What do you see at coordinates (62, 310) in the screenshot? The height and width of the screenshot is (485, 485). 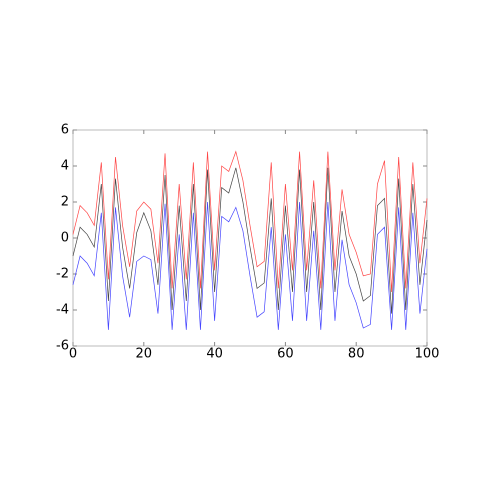 I see `y-tick-label: -4` at bounding box center [62, 310].